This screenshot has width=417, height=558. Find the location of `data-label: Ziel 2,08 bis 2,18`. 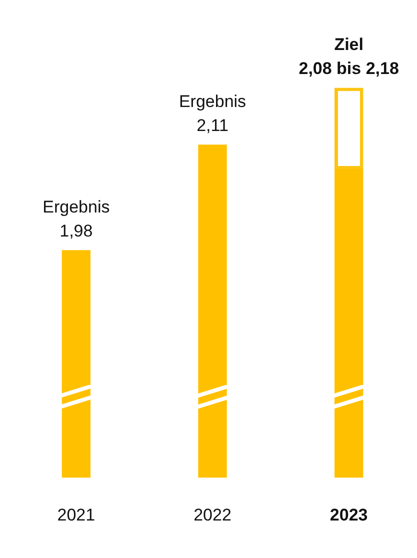

data-label: Ziel 2,08 bis 2,18 is located at coordinates (348, 56).